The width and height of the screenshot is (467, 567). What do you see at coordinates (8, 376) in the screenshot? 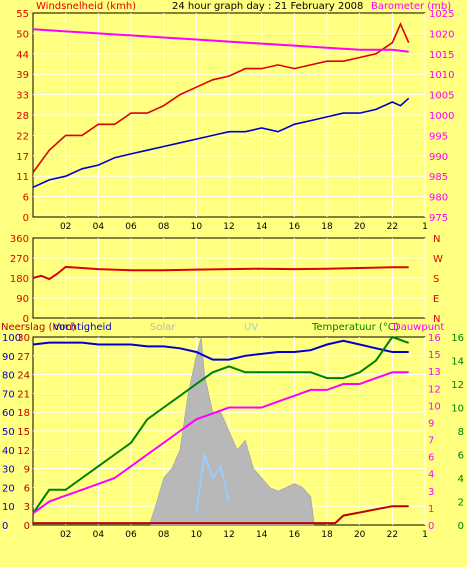
I see `humidity-y-tick: 80` at bounding box center [8, 376].